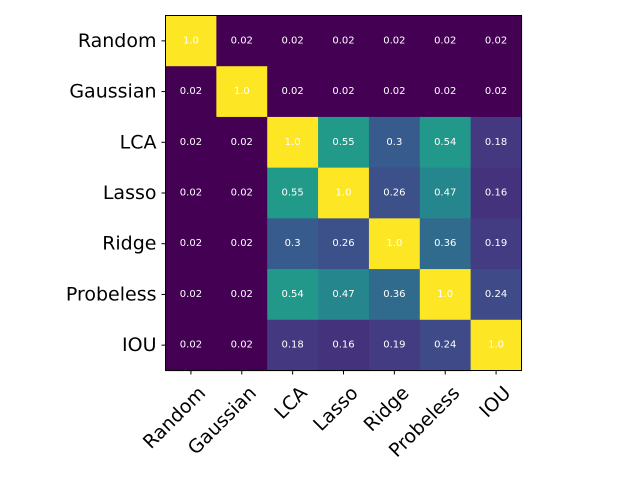  What do you see at coordinates (139, 345) in the screenshot?
I see `y-tick-label: IOU` at bounding box center [139, 345].